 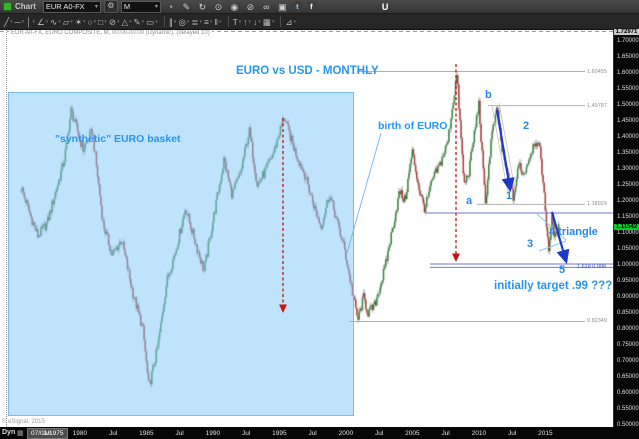 I want to click on price-tick: 0.90000, so click(x=628, y=296).